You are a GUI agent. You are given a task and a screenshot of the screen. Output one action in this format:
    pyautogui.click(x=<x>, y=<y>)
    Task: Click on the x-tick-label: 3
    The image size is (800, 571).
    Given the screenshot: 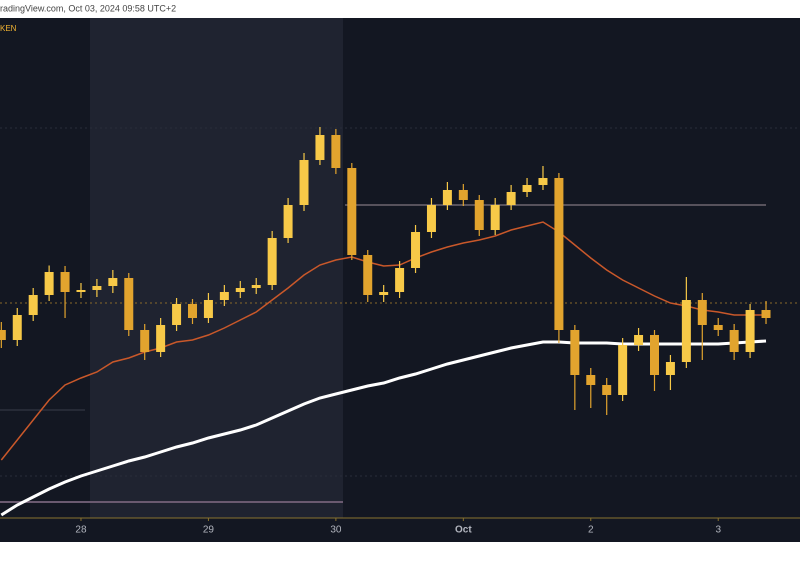 What is the action you would take?
    pyautogui.click(x=718, y=530)
    